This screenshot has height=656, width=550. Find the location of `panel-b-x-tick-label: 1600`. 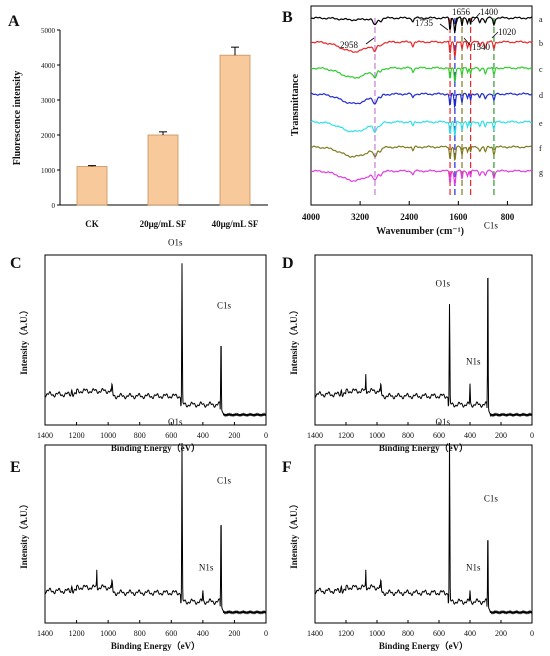

panel-b-x-tick-label: 1600 is located at coordinates (458, 217).